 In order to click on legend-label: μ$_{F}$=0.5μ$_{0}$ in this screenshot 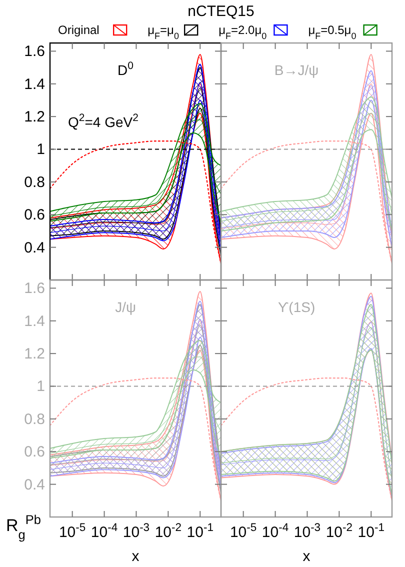, I will do `click(332, 32)`.